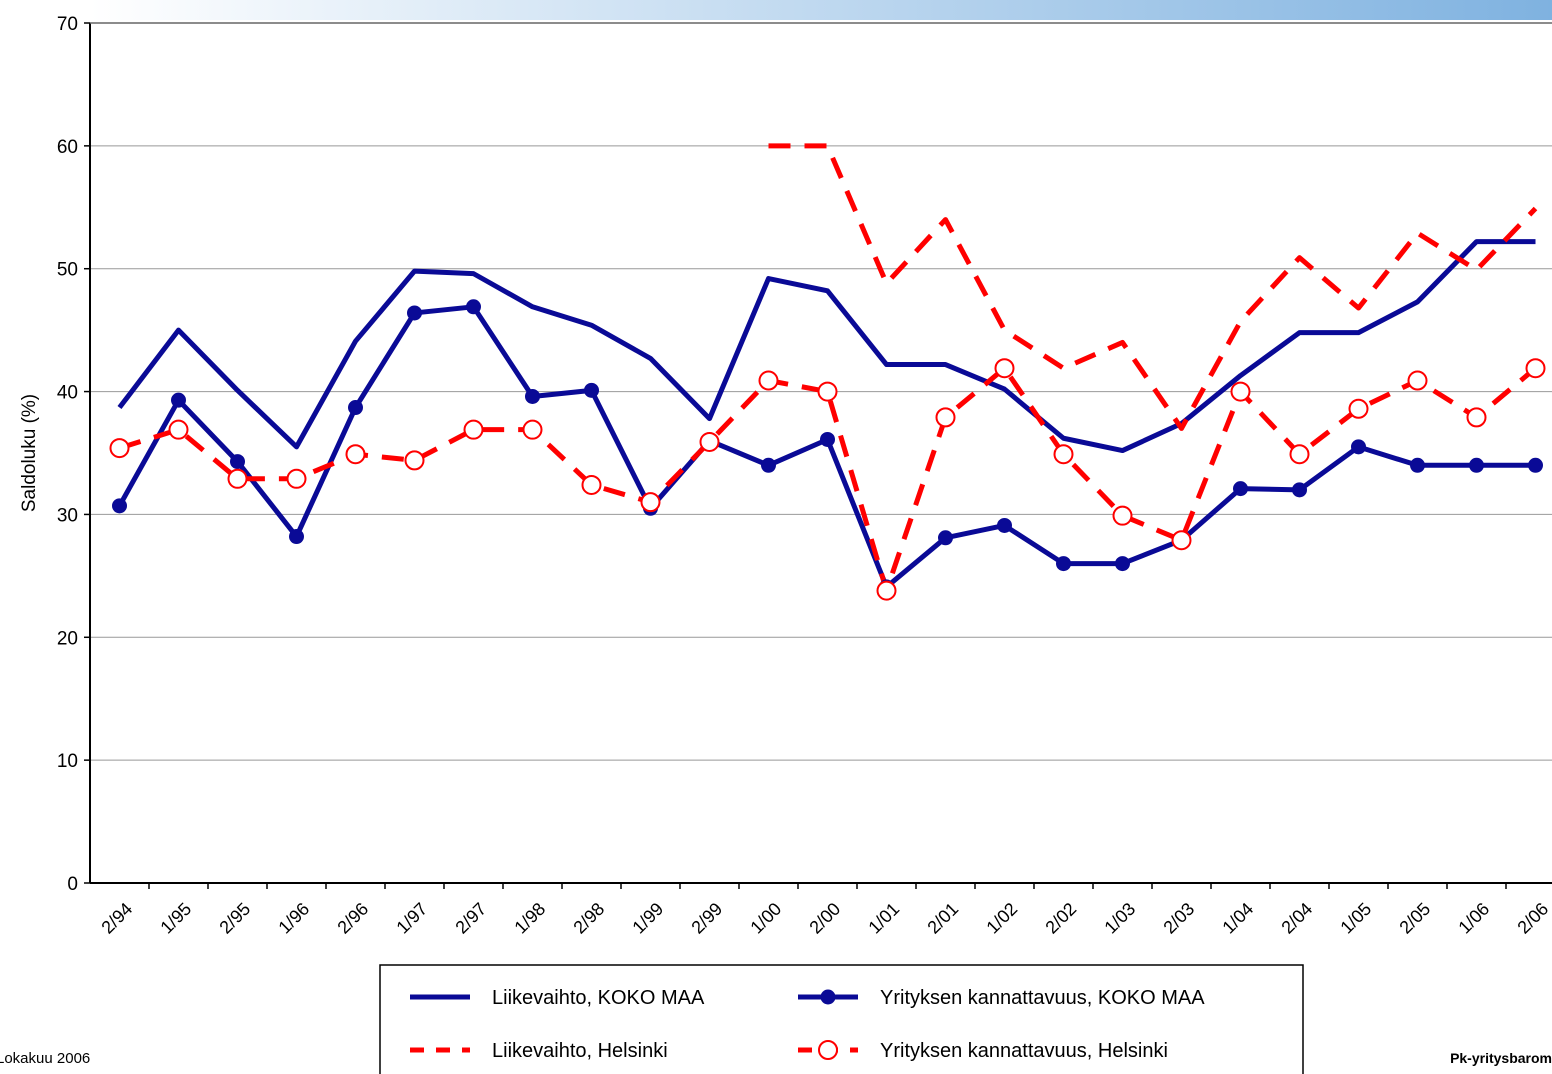 This screenshot has height=1074, width=1552. What do you see at coordinates (883, 918) in the screenshot?
I see `x-tick-label: 1/01` at bounding box center [883, 918].